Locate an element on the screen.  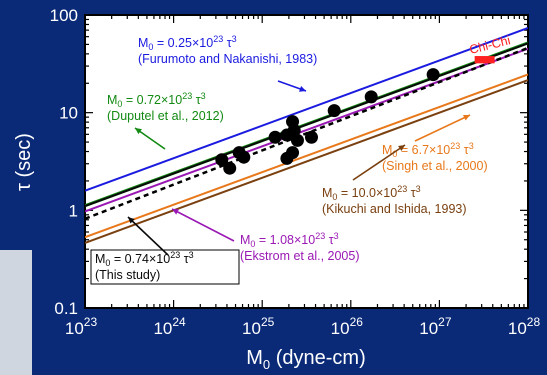
label-mid: = 0.74×10 is located at coordinates (140, 259).